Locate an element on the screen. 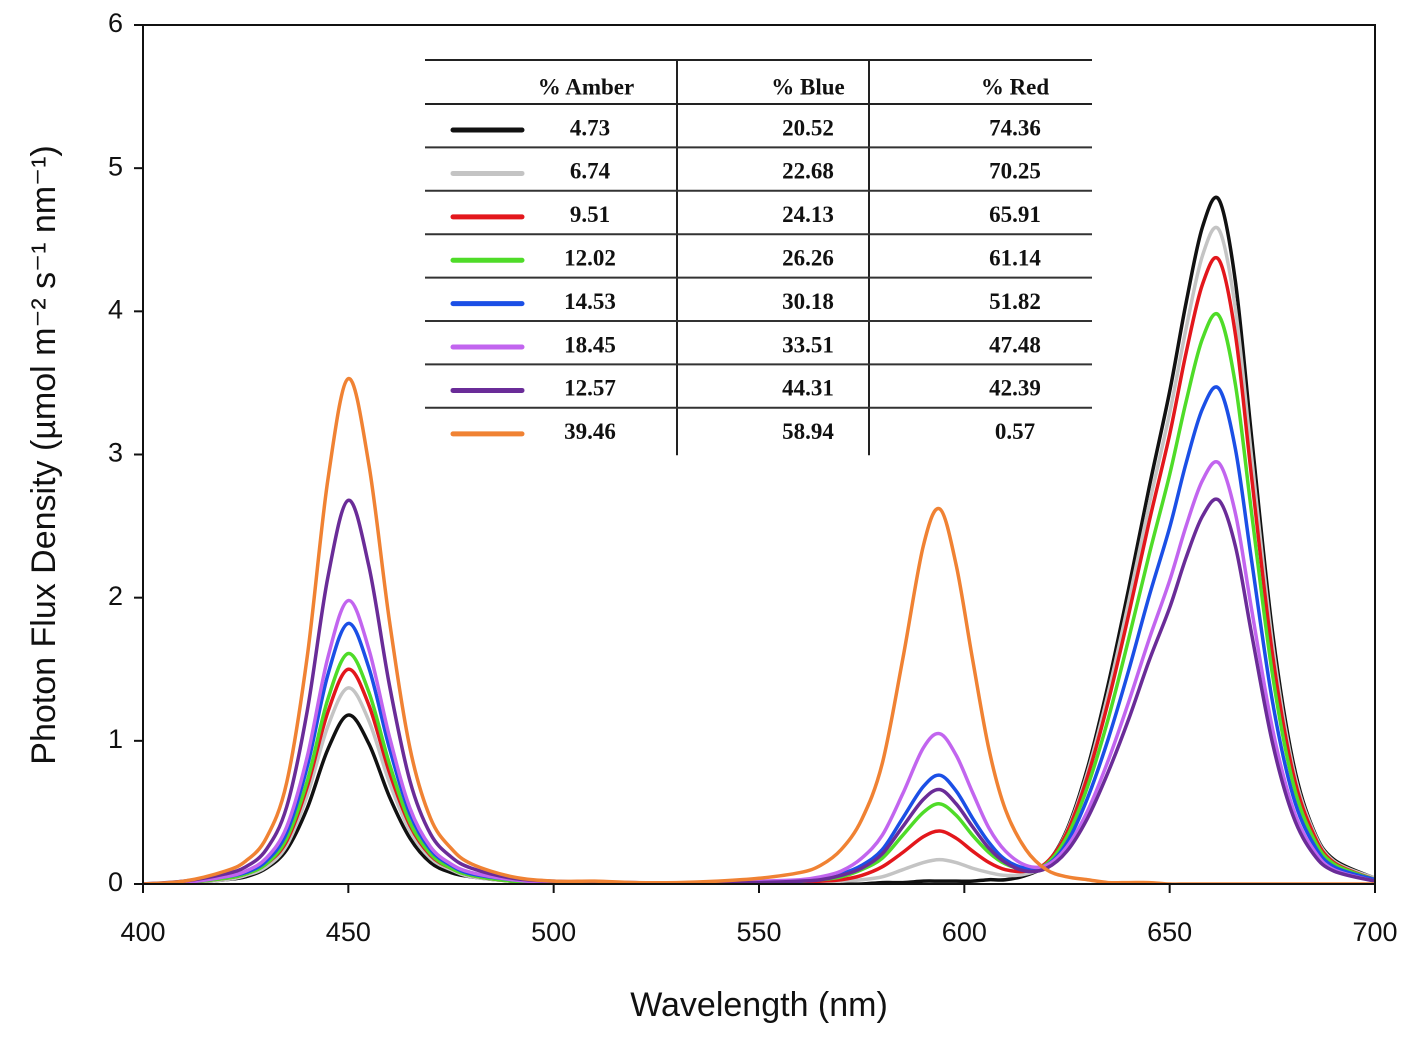  legend-value: 74.36 is located at coordinates (1015, 127).